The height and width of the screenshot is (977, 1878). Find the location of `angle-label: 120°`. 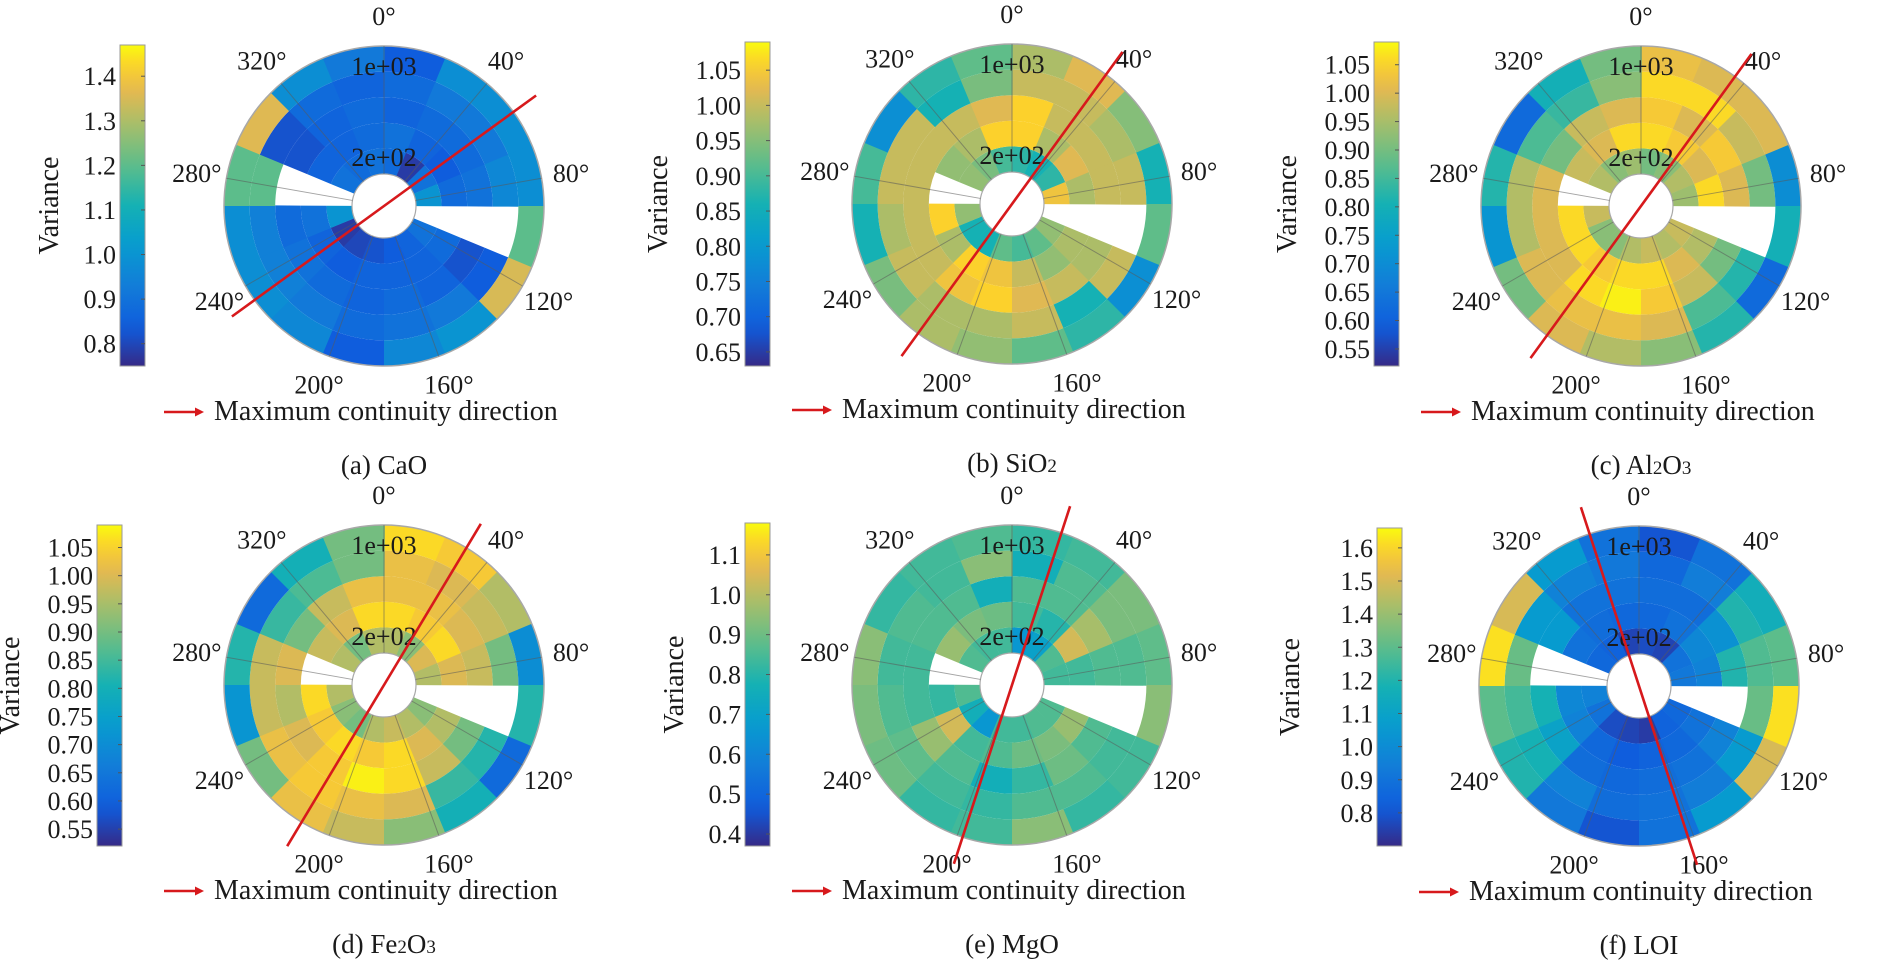

angle-label: 120° is located at coordinates (1803, 781).